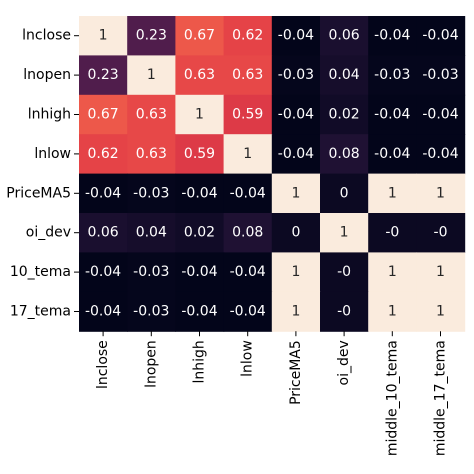  What do you see at coordinates (151, 233) in the screenshot?
I see `cell-value-label: 0.04` at bounding box center [151, 233].